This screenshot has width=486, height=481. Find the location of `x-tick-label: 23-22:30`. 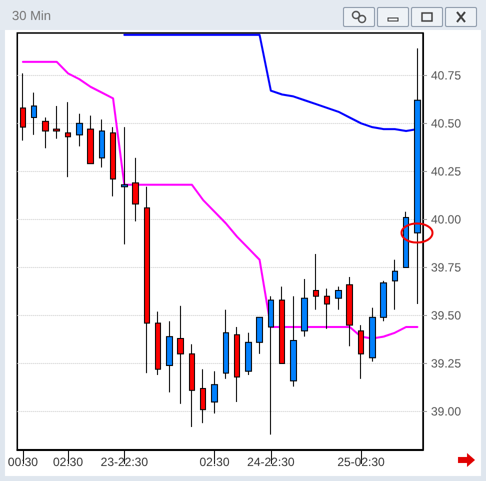

x-tick-label: 23-22:30 is located at coordinates (124, 462).